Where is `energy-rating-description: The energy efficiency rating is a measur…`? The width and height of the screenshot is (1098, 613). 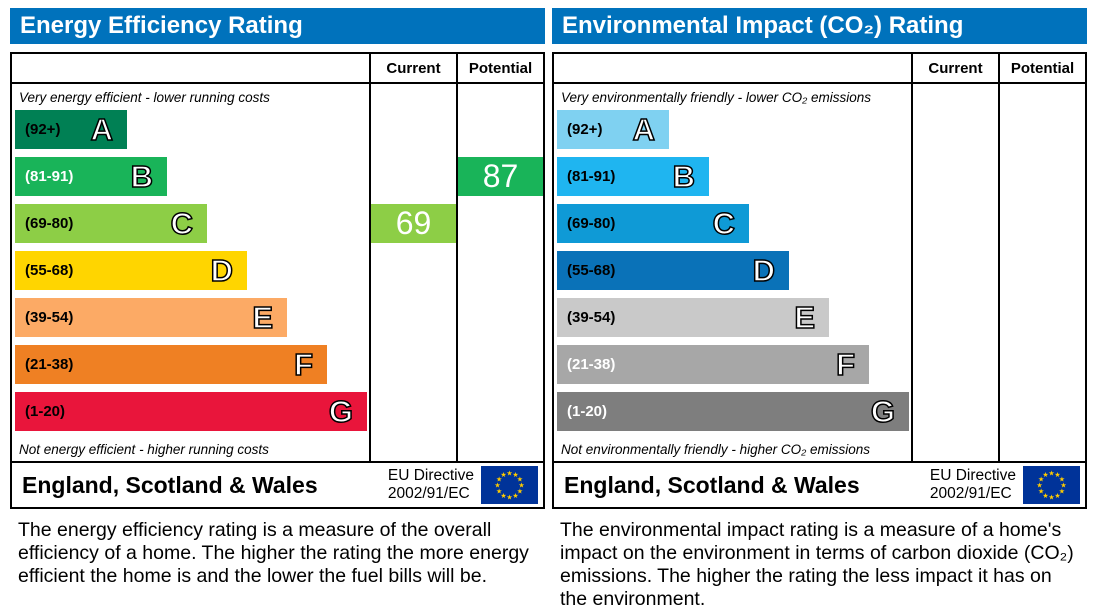
energy-rating-description: The energy efficiency rating is a measur… is located at coordinates (273, 553).